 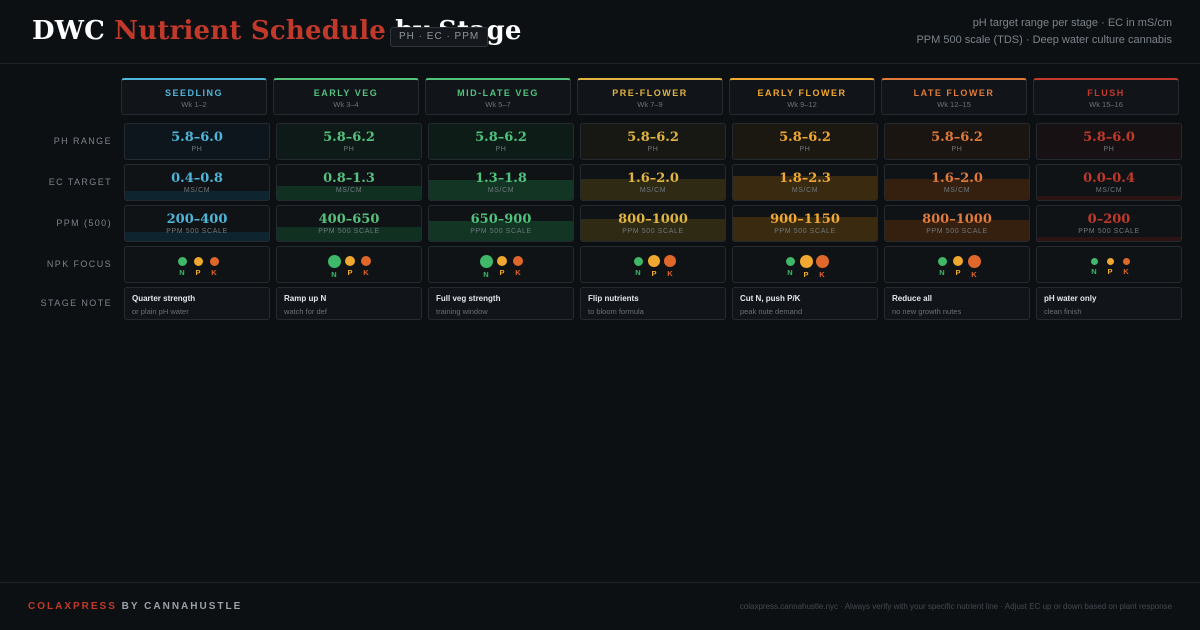 What do you see at coordinates (349, 178) in the screenshot?
I see `ec-value: 0.8–1.3` at bounding box center [349, 178].